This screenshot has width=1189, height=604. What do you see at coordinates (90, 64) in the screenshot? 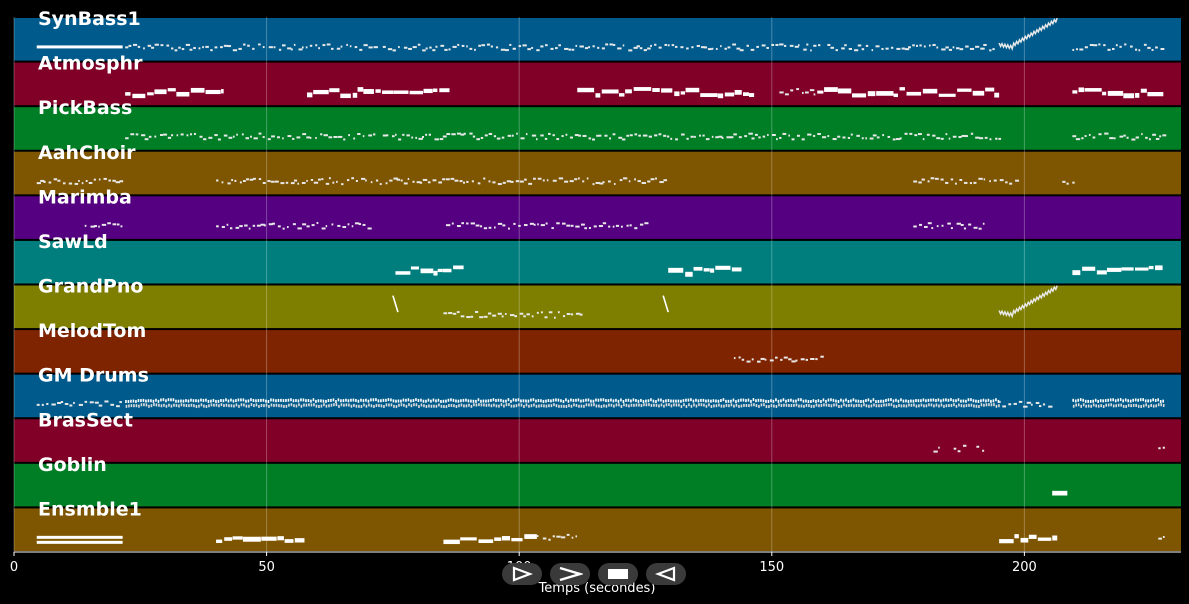
I see `track-name: Atmosphr` at bounding box center [90, 64].